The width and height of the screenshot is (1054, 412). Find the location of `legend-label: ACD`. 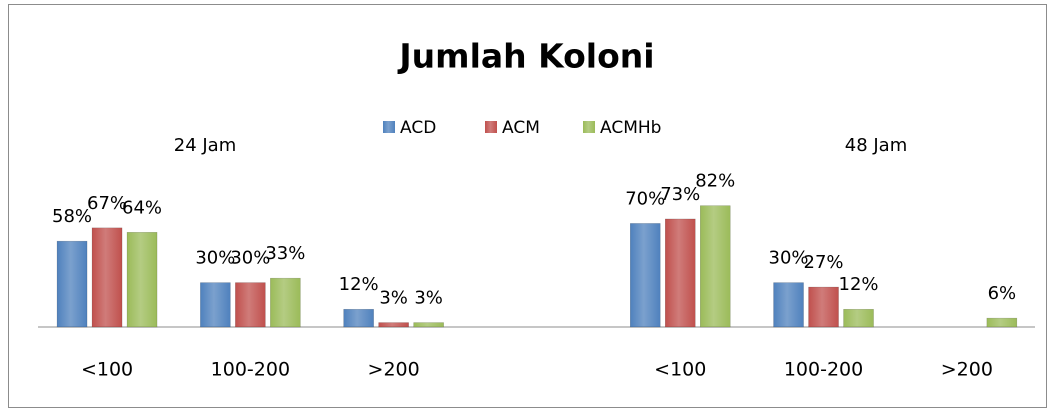

legend-label: ACD is located at coordinates (418, 128).